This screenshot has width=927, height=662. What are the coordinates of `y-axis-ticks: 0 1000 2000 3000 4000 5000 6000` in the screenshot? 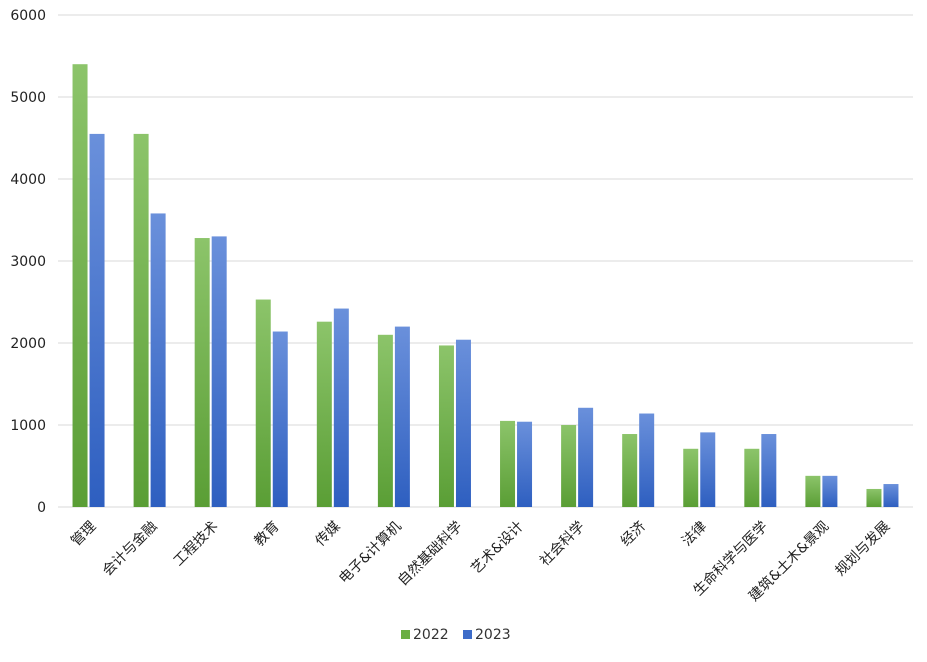 It's located at (28, 262).